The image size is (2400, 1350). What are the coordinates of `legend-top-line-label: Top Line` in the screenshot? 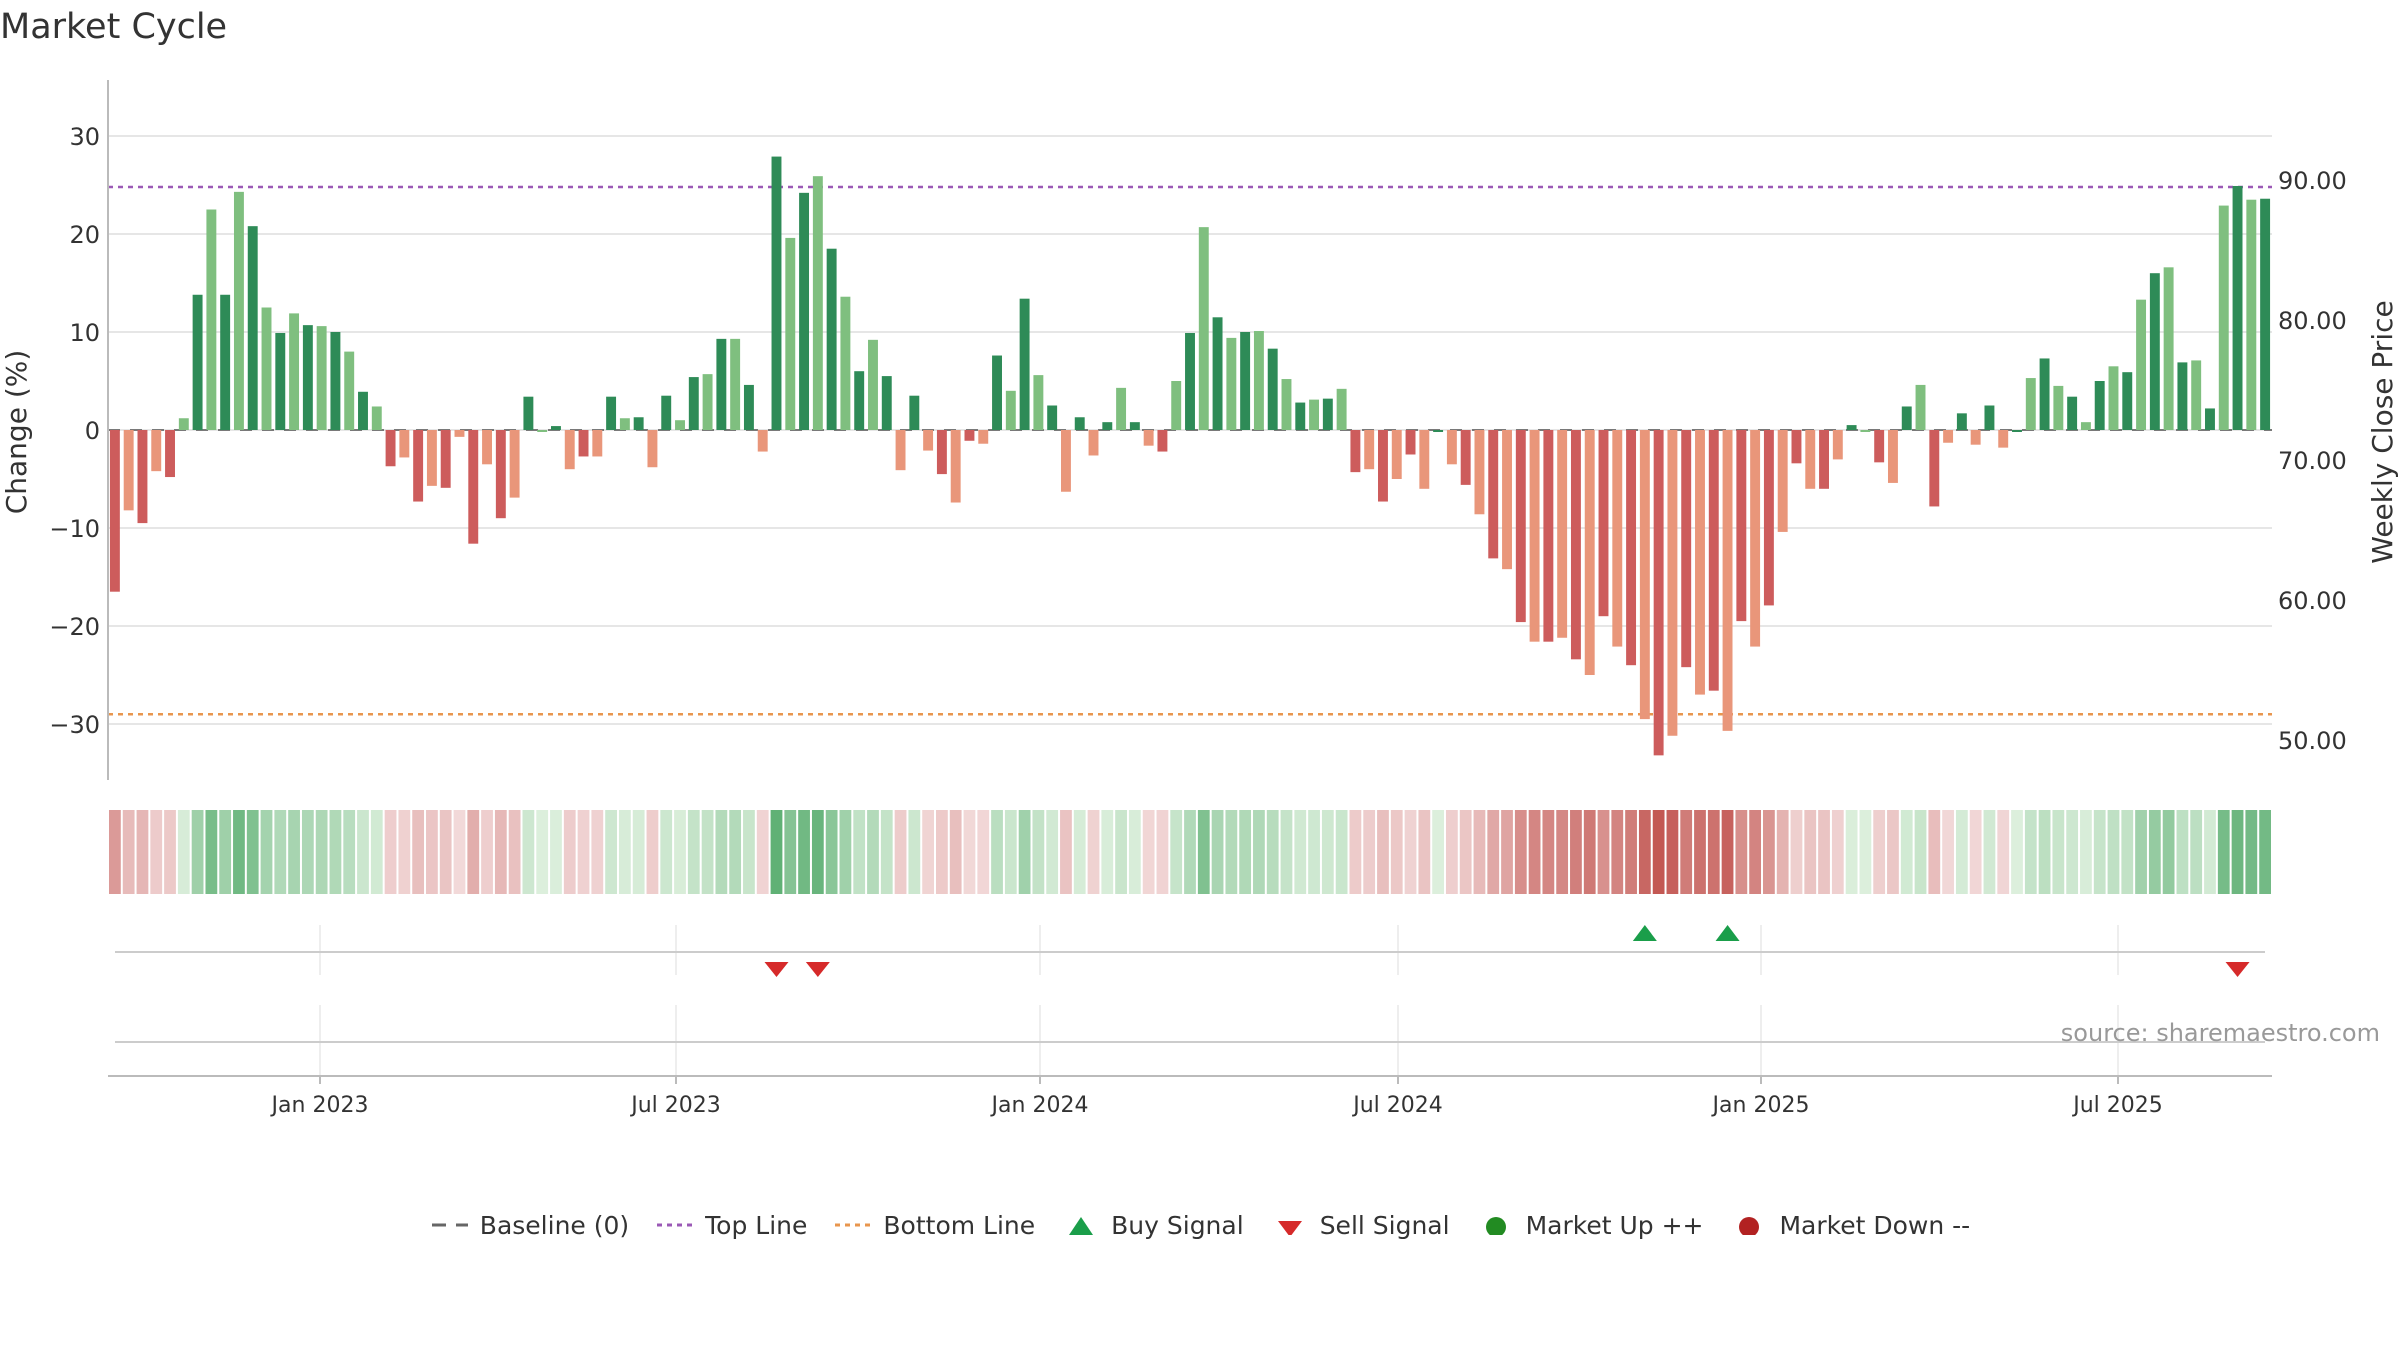 It's located at (756, 1225).